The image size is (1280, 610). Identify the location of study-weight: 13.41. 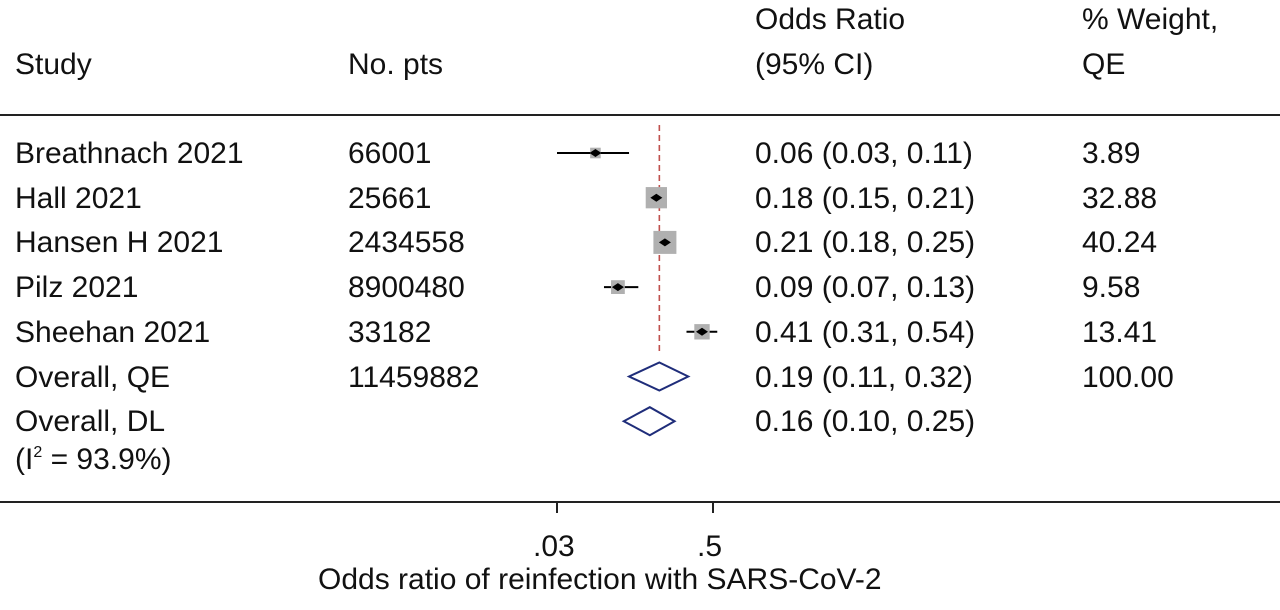
(1120, 332).